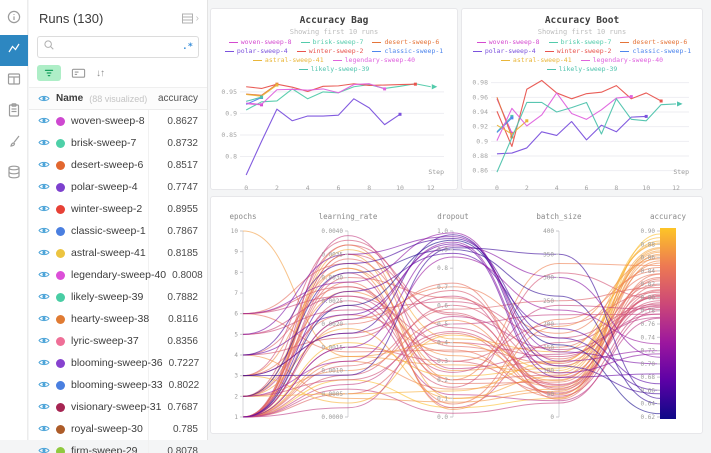 The height and width of the screenshot is (453, 711). What do you see at coordinates (182, 449) in the screenshot?
I see `run-accuracy-value: 0.8078` at bounding box center [182, 449].